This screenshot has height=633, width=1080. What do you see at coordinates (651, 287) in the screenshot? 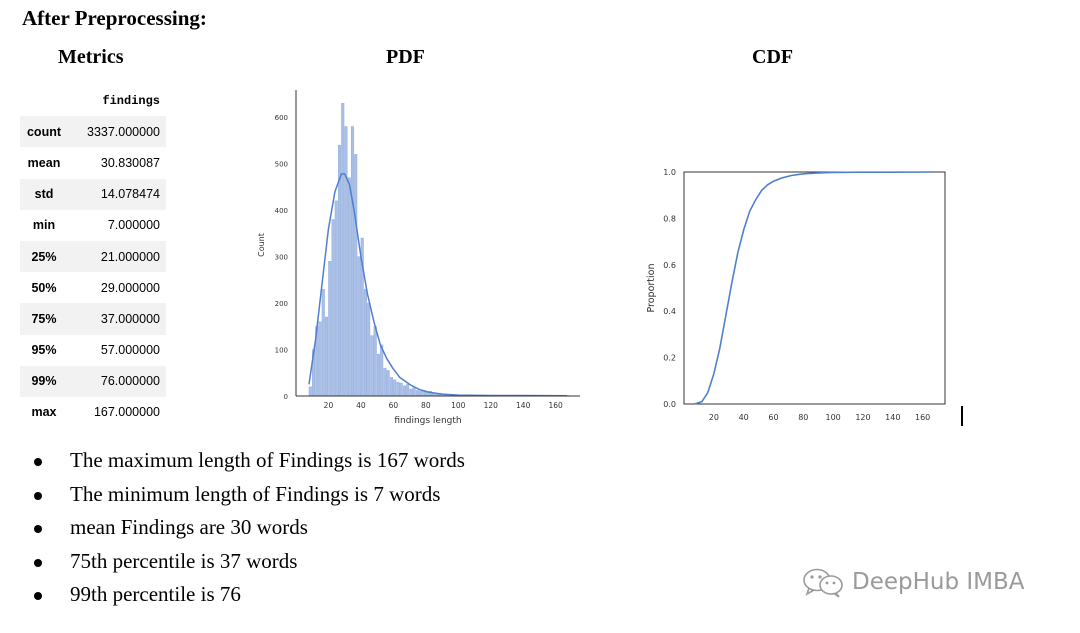
I see `y-axis-label: Proportion` at bounding box center [651, 287].